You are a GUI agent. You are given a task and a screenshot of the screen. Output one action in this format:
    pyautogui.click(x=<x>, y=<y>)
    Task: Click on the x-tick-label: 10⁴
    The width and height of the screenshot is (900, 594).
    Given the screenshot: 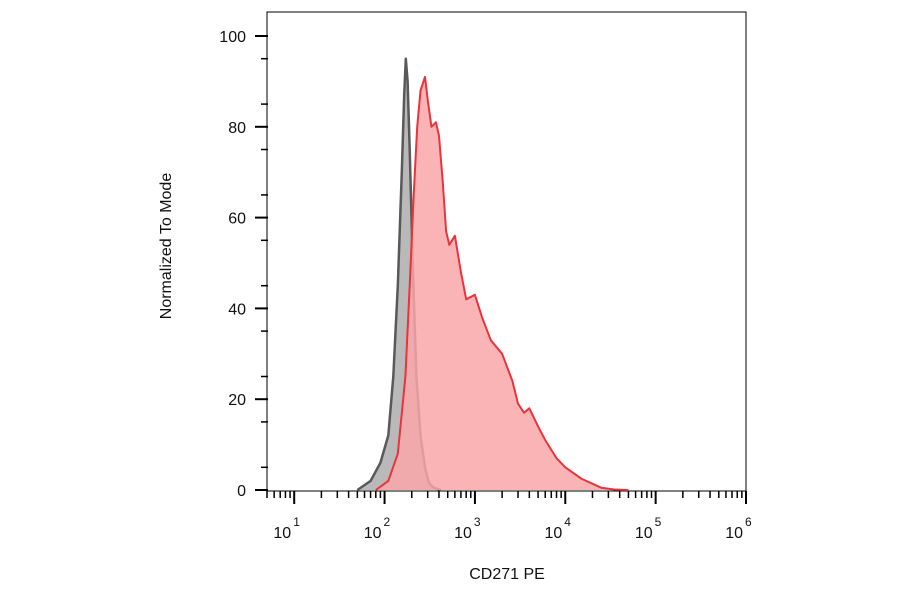 What is the action you would take?
    pyautogui.click(x=557, y=528)
    